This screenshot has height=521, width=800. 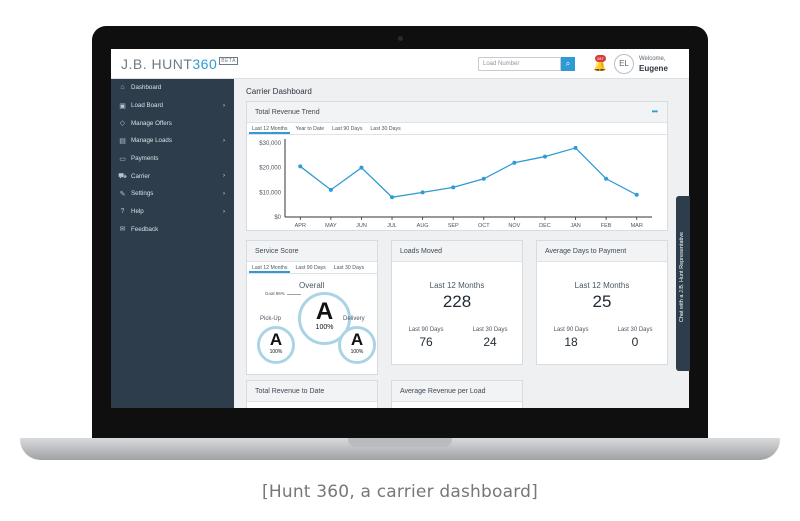 What do you see at coordinates (443, 391) in the screenshot?
I see `card-title: Average Revenue per Load` at bounding box center [443, 391].